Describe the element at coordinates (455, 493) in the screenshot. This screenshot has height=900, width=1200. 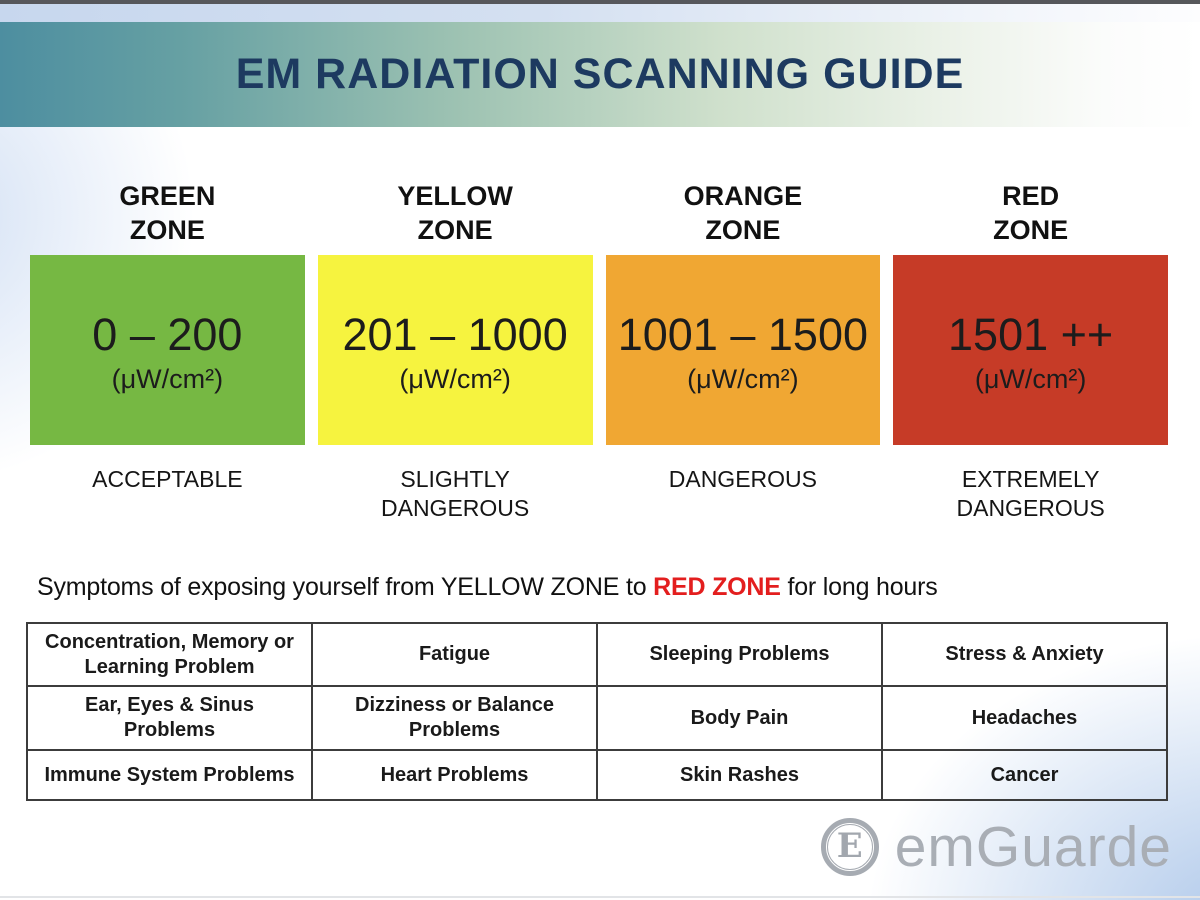
I see `zone-severity: SLIGHTLY DANGEROUS` at that location.